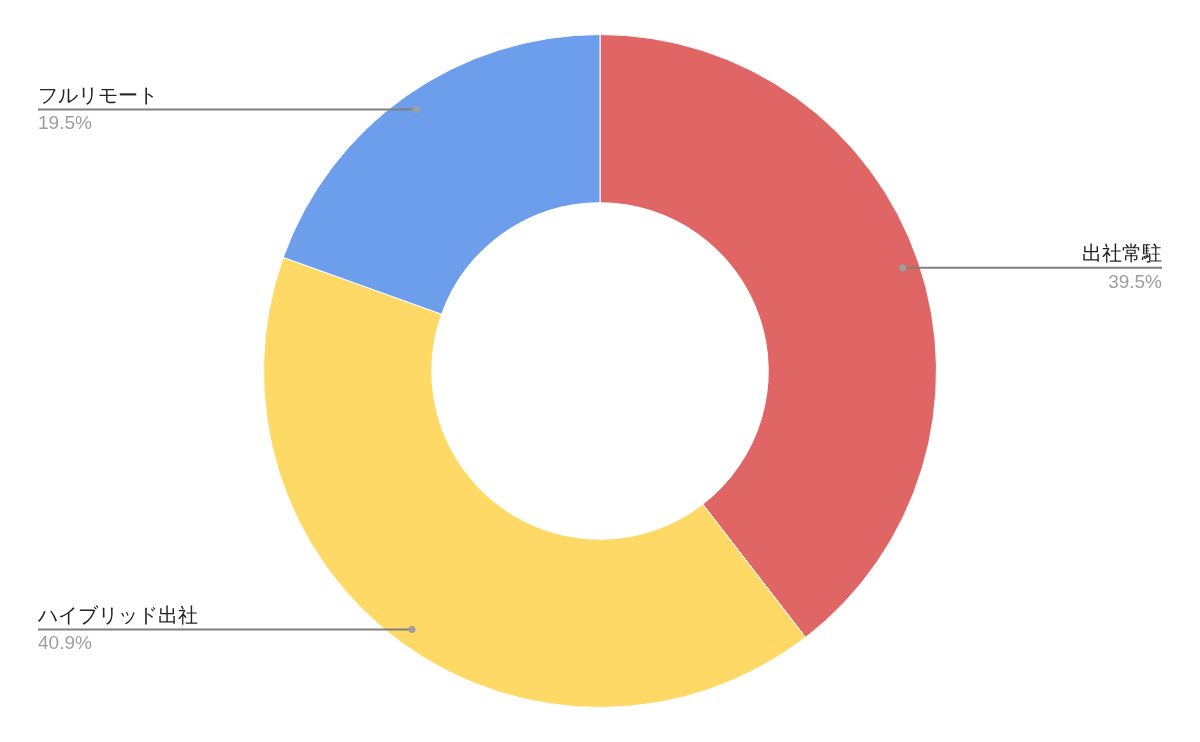  Describe the element at coordinates (117, 614) in the screenshot. I see `slice-label: ハイブリッド出社` at that location.